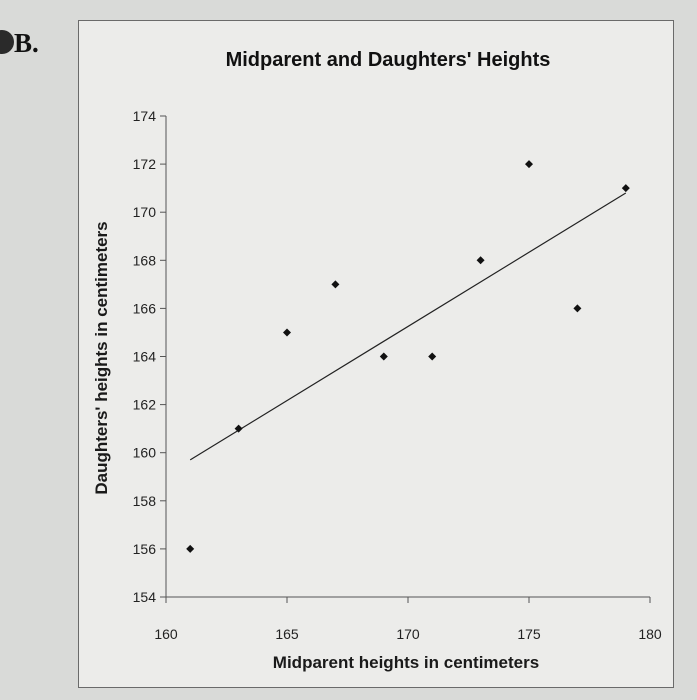 The image size is (697, 700). I want to click on y-axis-title: Daughters' heights in centimeters, so click(101, 357).